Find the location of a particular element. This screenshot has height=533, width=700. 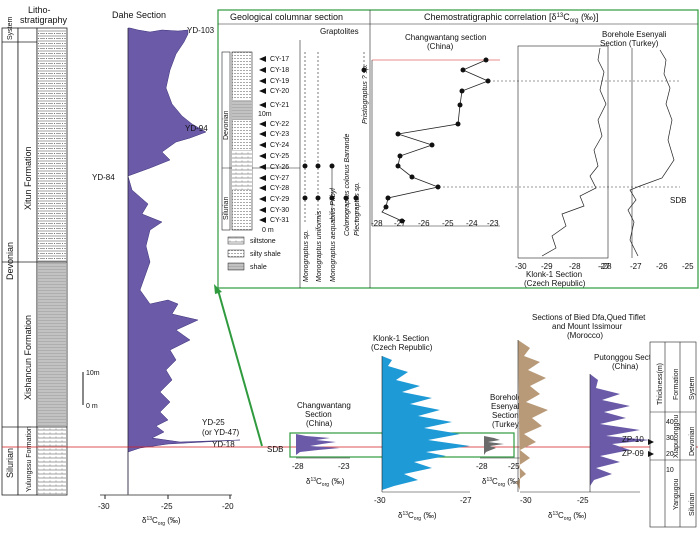

putonggou-curve is located at coordinates (620, 430).